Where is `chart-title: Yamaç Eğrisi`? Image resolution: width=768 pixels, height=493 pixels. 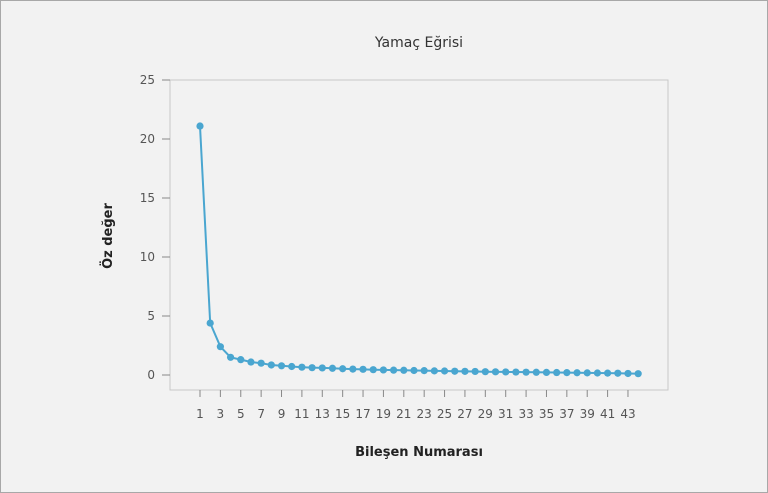 chart-title: Yamaç Eğrisi is located at coordinates (418, 43).